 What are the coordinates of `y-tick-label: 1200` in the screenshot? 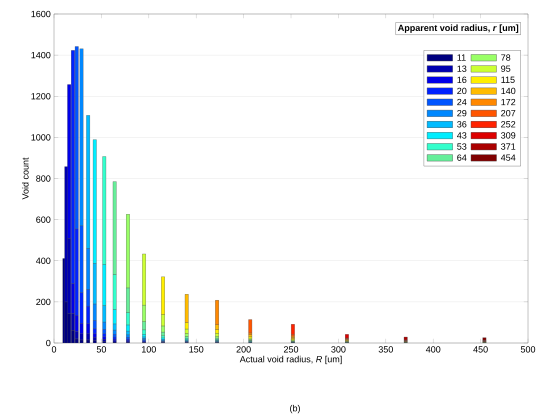 It's located at (40, 96).